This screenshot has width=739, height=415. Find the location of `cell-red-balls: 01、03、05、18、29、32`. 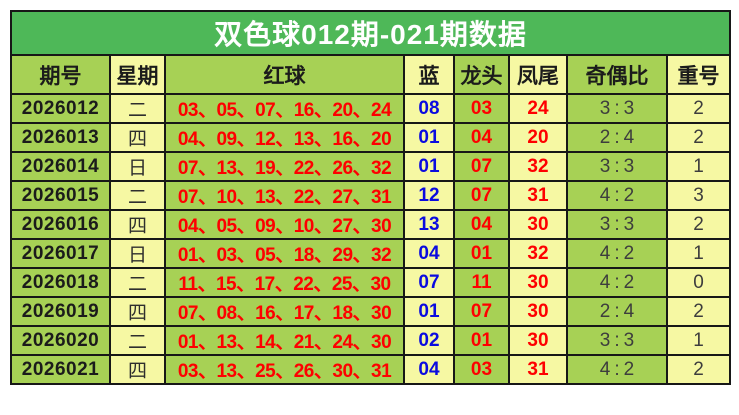

cell-red-balls: 01、03、05、18、29、32 is located at coordinates (284, 253).